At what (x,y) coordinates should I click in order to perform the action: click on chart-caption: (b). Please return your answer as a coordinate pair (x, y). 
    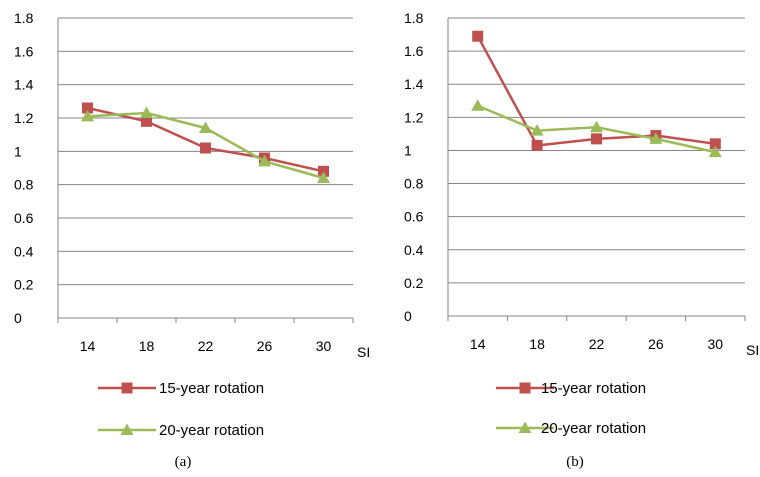
    Looking at the image, I should click on (575, 462).